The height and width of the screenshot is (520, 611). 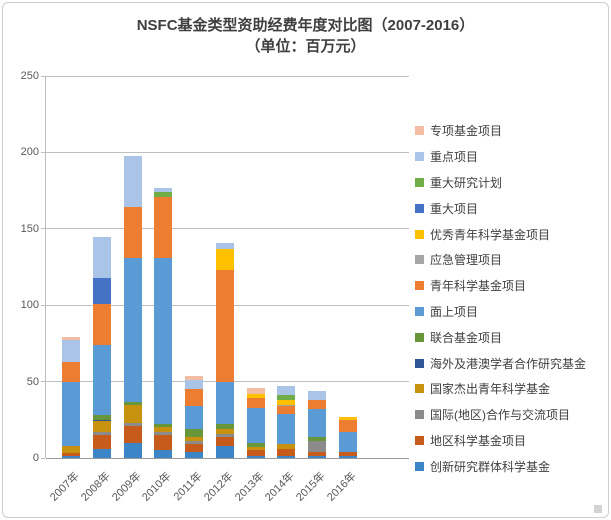 What do you see at coordinates (255, 453) in the screenshot?
I see `bar-segment-2013年-地区科学基金项目` at bounding box center [255, 453].